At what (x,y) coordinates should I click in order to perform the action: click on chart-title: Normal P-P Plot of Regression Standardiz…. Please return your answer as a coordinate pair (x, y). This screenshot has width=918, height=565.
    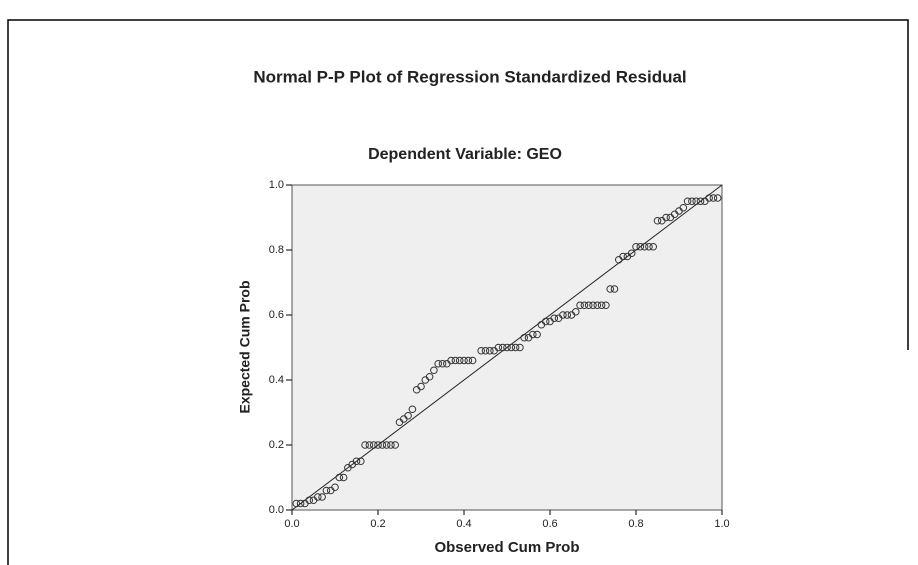
    Looking at the image, I should click on (469, 76).